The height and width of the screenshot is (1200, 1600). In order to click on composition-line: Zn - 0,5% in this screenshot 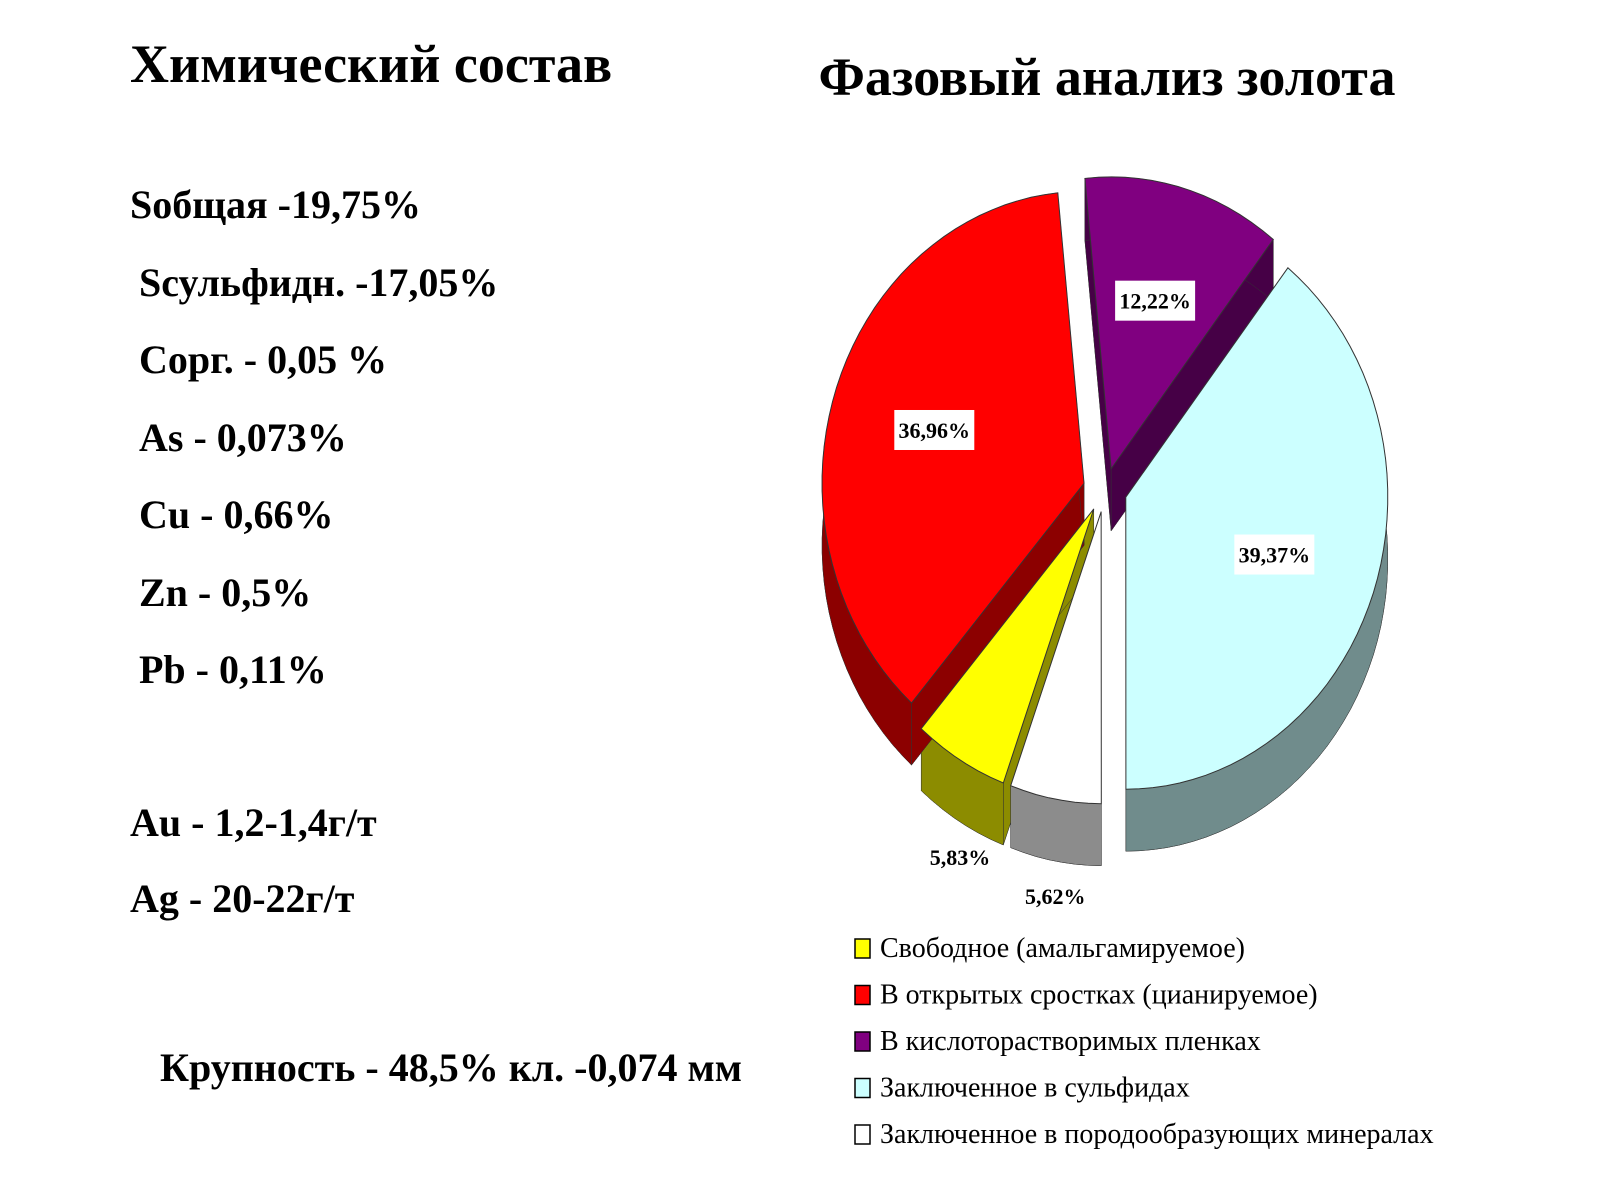, I will do `click(225, 592)`.